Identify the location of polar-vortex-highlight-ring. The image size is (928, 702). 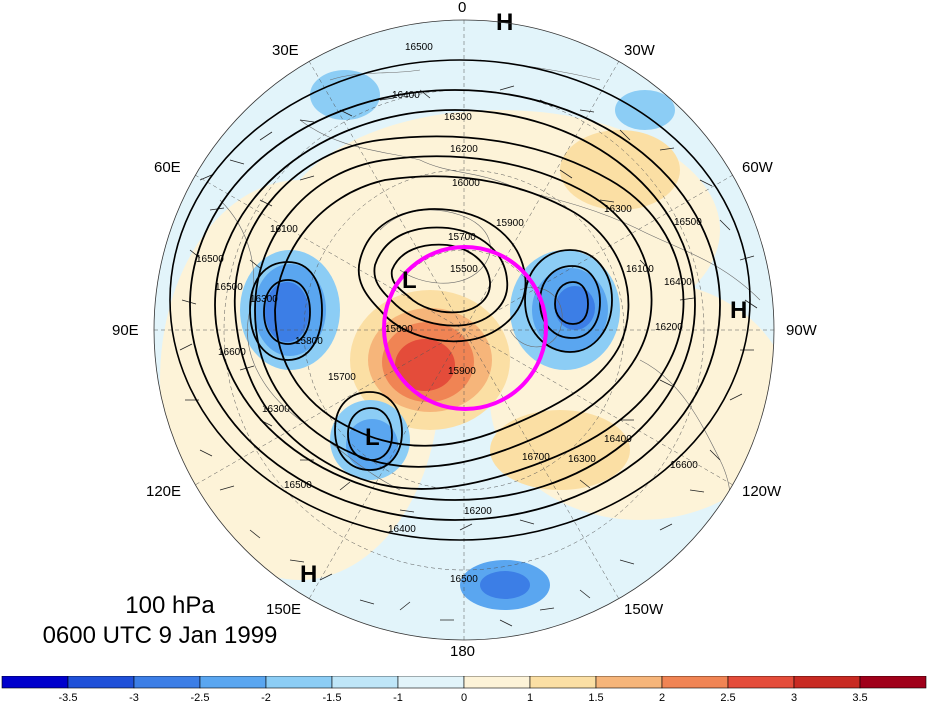
(465, 328).